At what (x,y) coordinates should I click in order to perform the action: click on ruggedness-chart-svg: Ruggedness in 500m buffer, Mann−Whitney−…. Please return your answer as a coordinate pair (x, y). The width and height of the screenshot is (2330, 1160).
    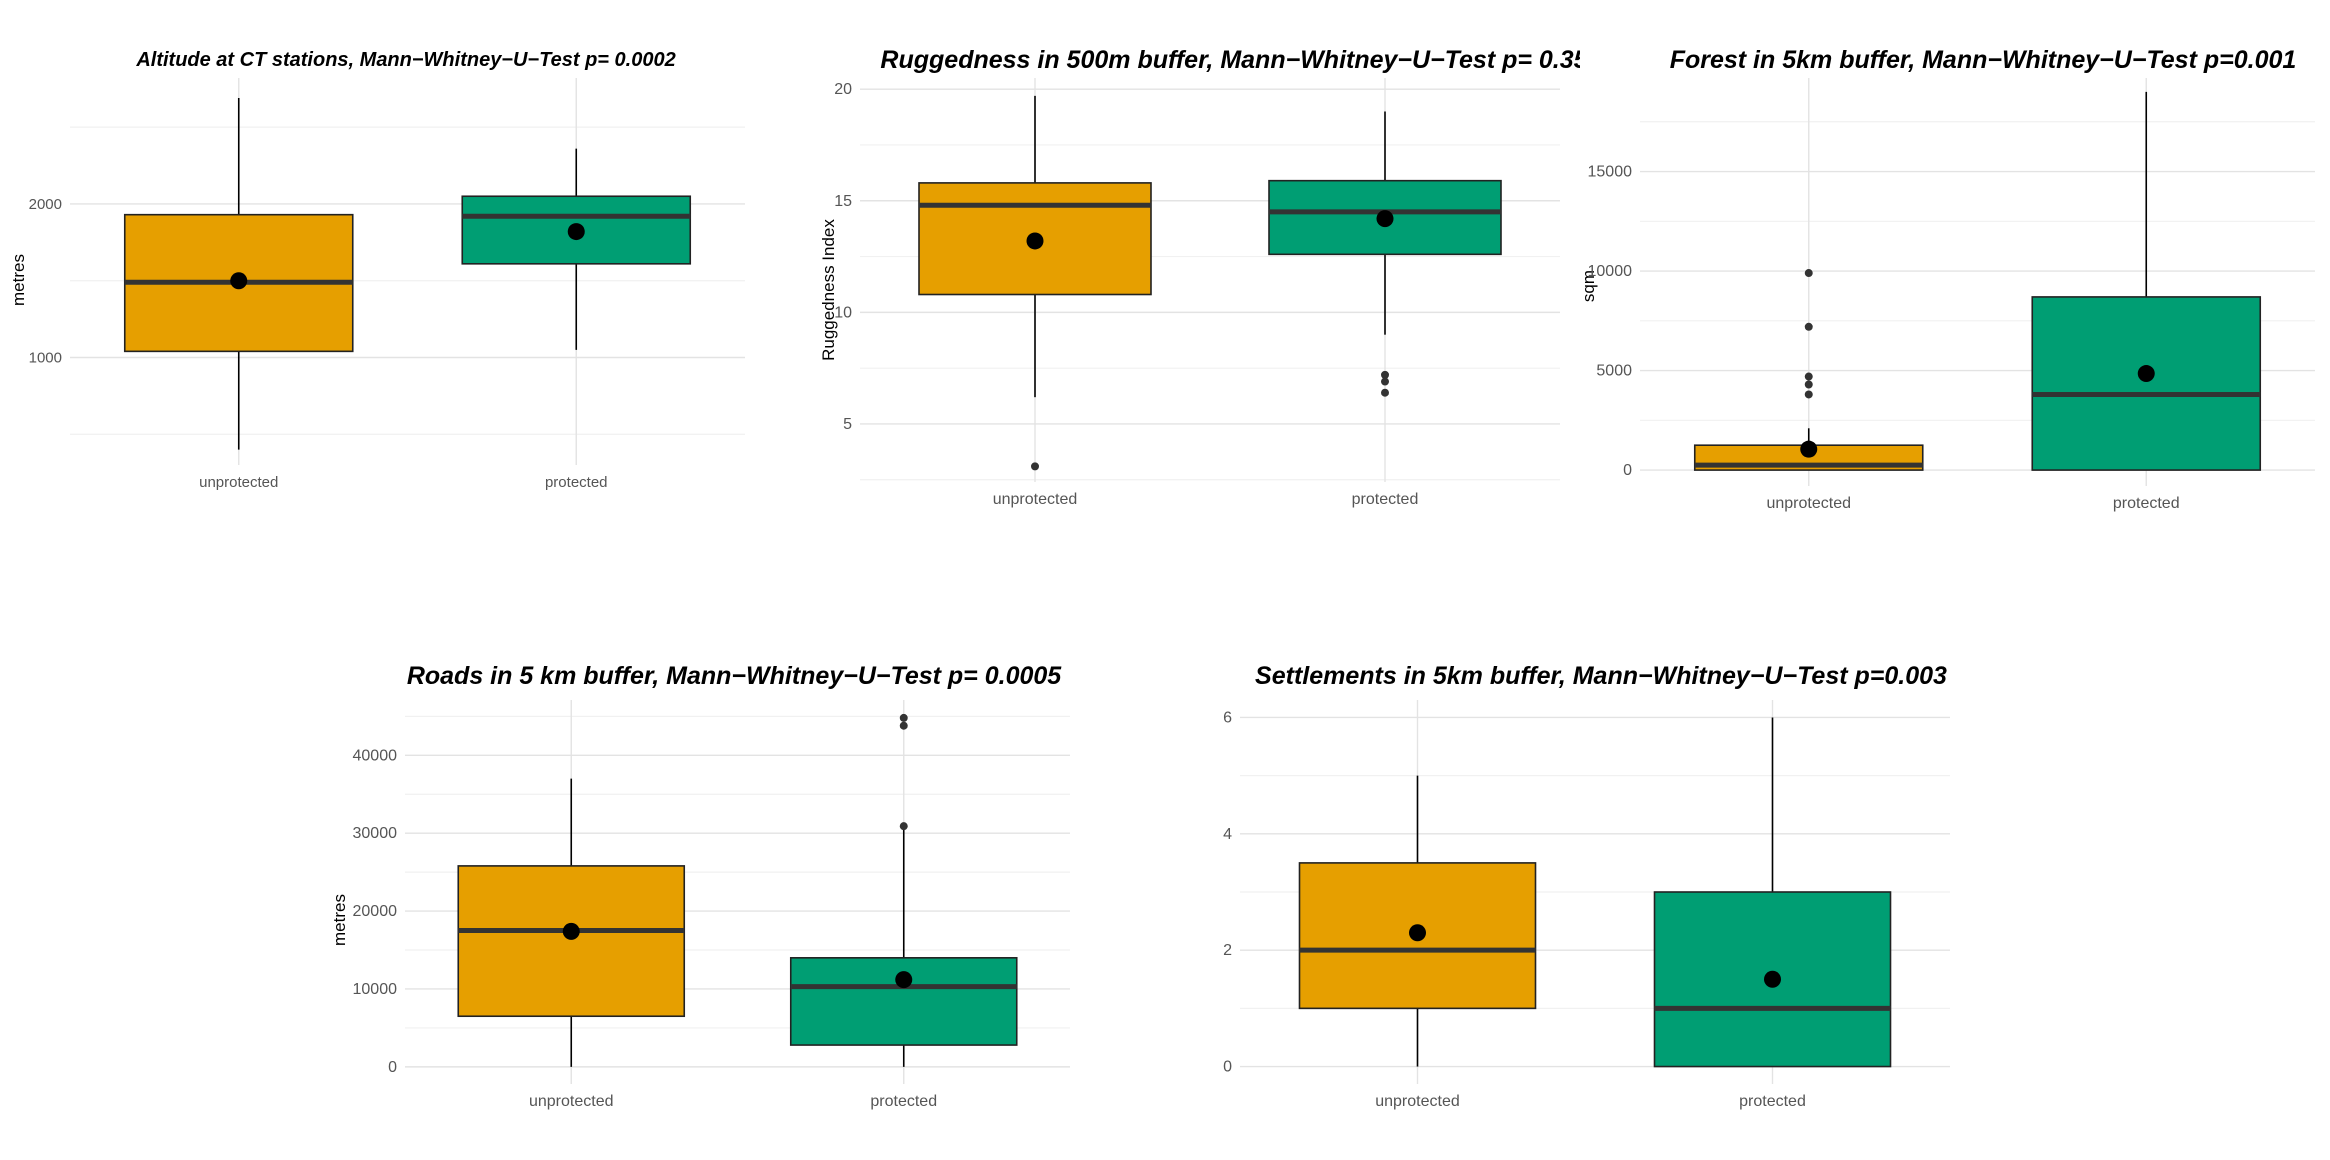
    Looking at the image, I should click on (1199, 277).